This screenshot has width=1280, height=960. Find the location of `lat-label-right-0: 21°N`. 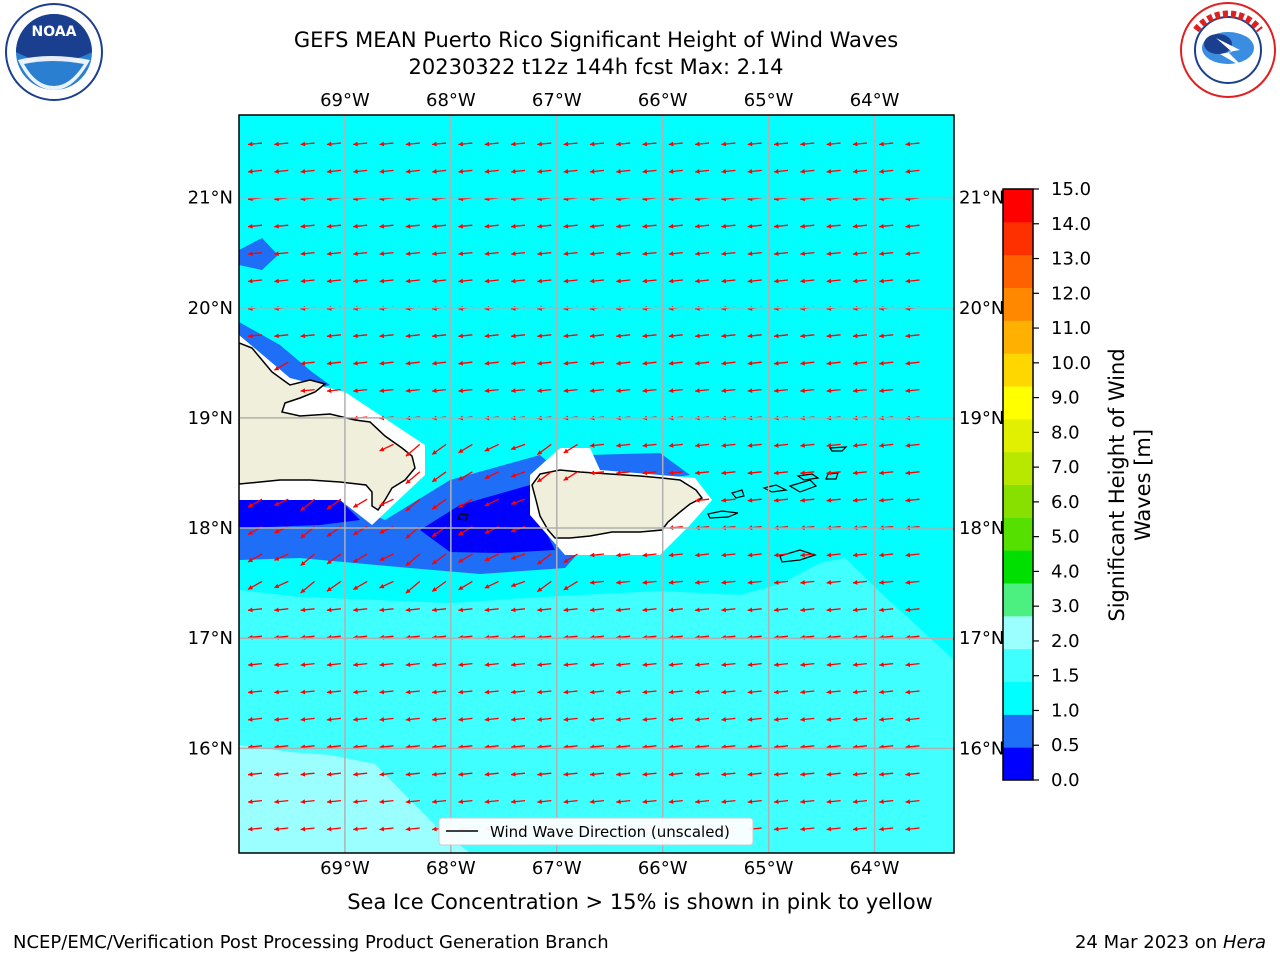

lat-label-right-0: 21°N is located at coordinates (981, 198).